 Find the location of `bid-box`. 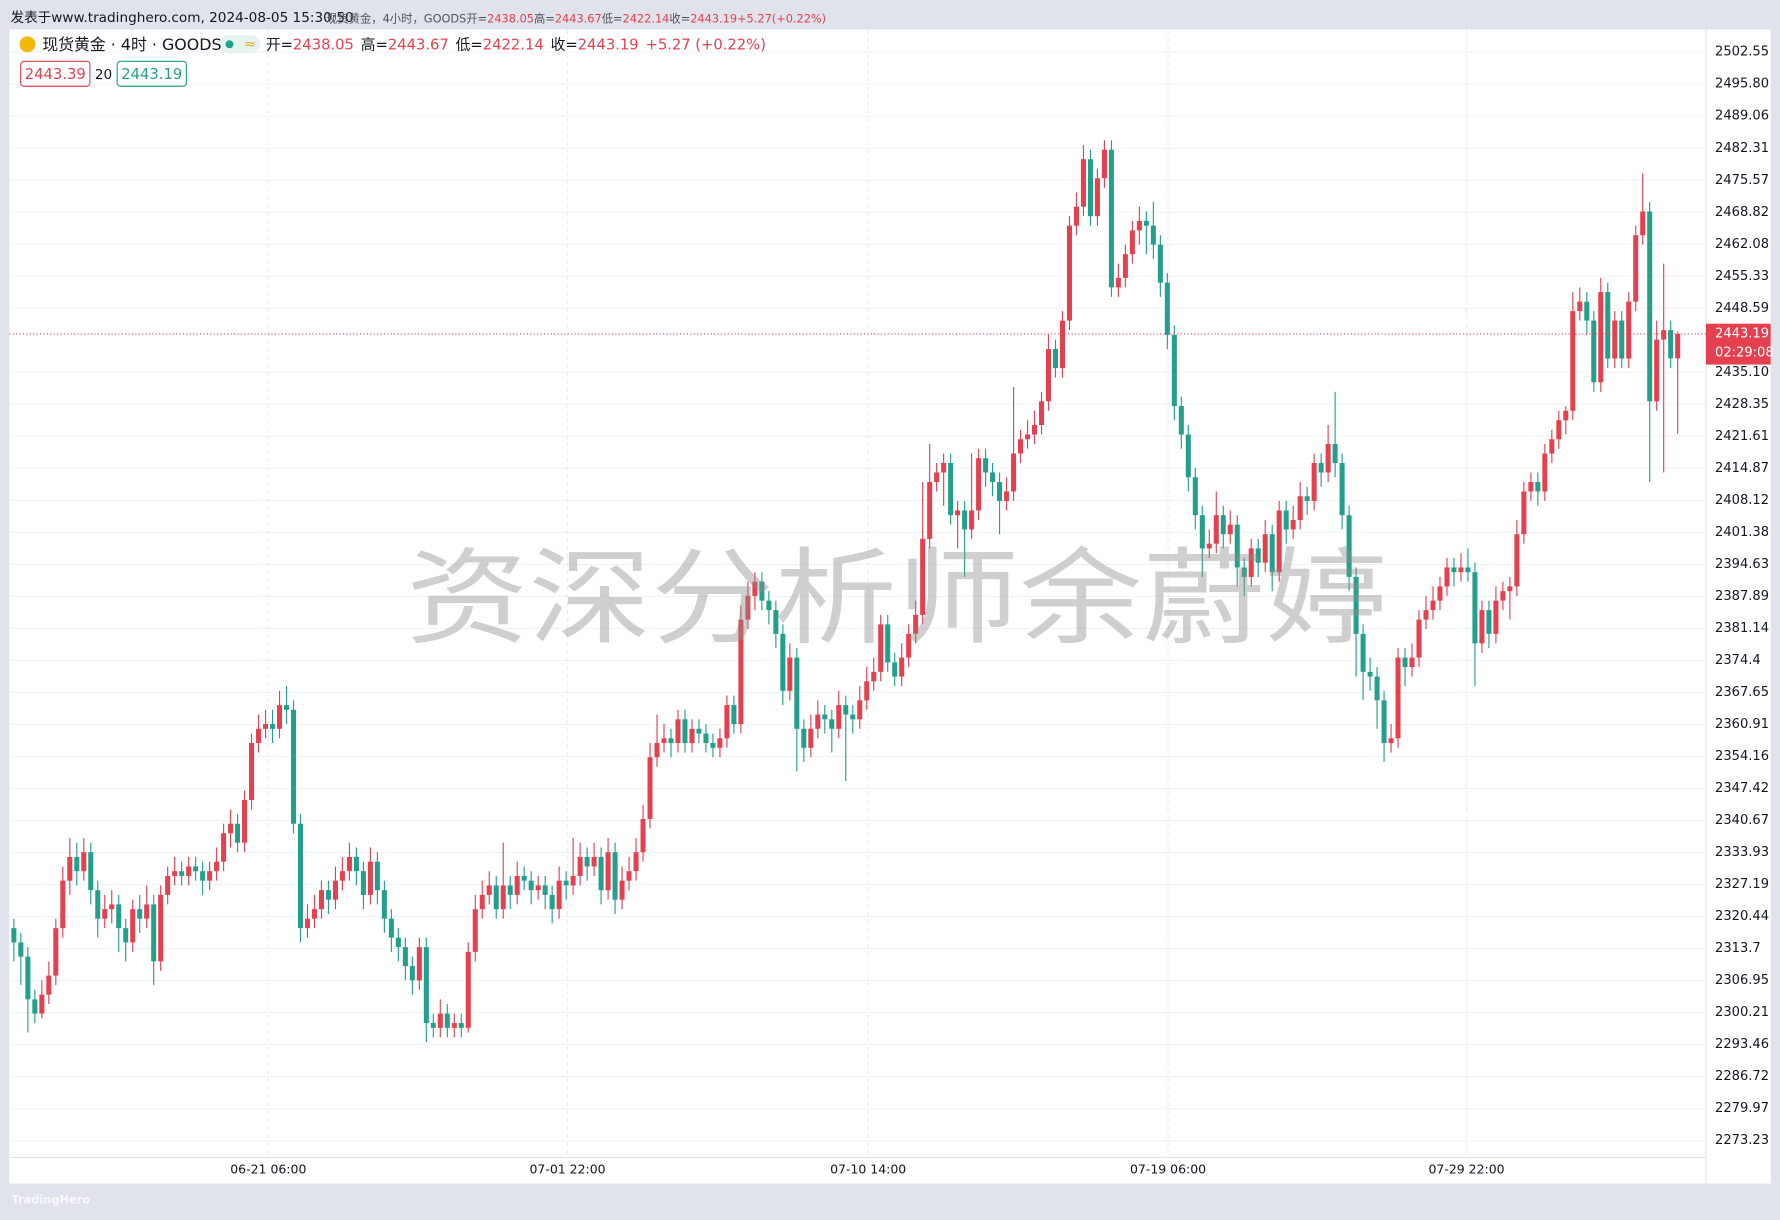

bid-box is located at coordinates (55, 73).